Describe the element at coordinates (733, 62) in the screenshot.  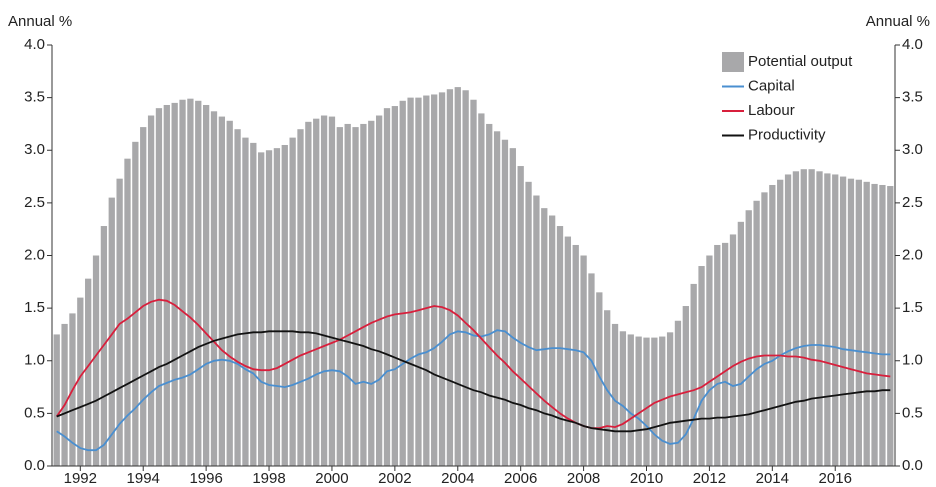
I see `legend-swatch` at that location.